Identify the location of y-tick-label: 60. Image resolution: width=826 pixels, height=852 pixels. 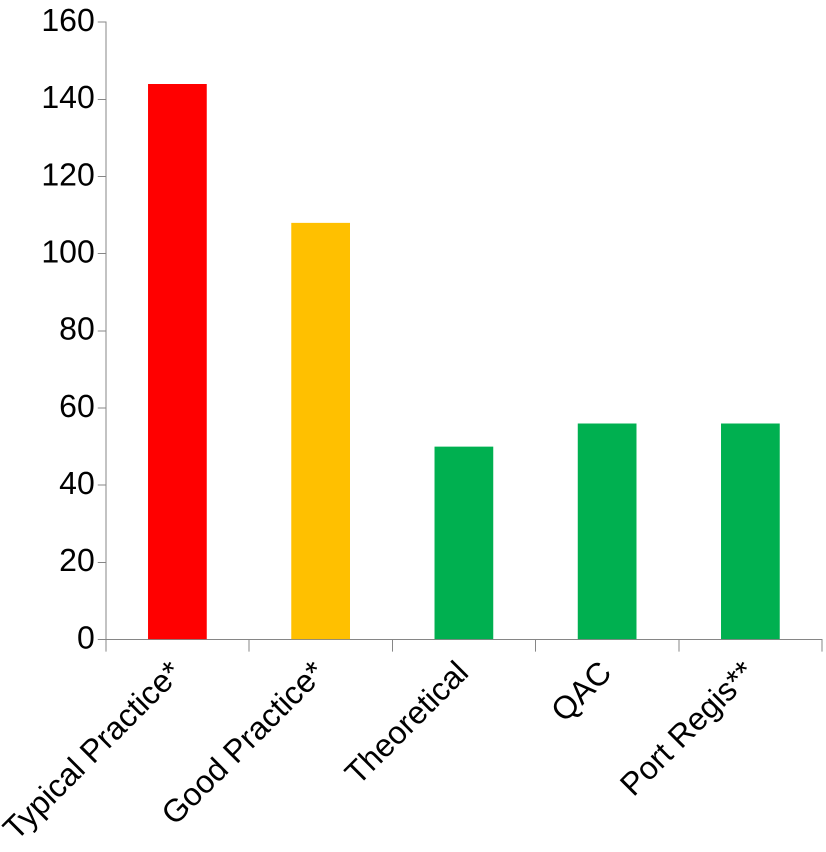
(77, 406).